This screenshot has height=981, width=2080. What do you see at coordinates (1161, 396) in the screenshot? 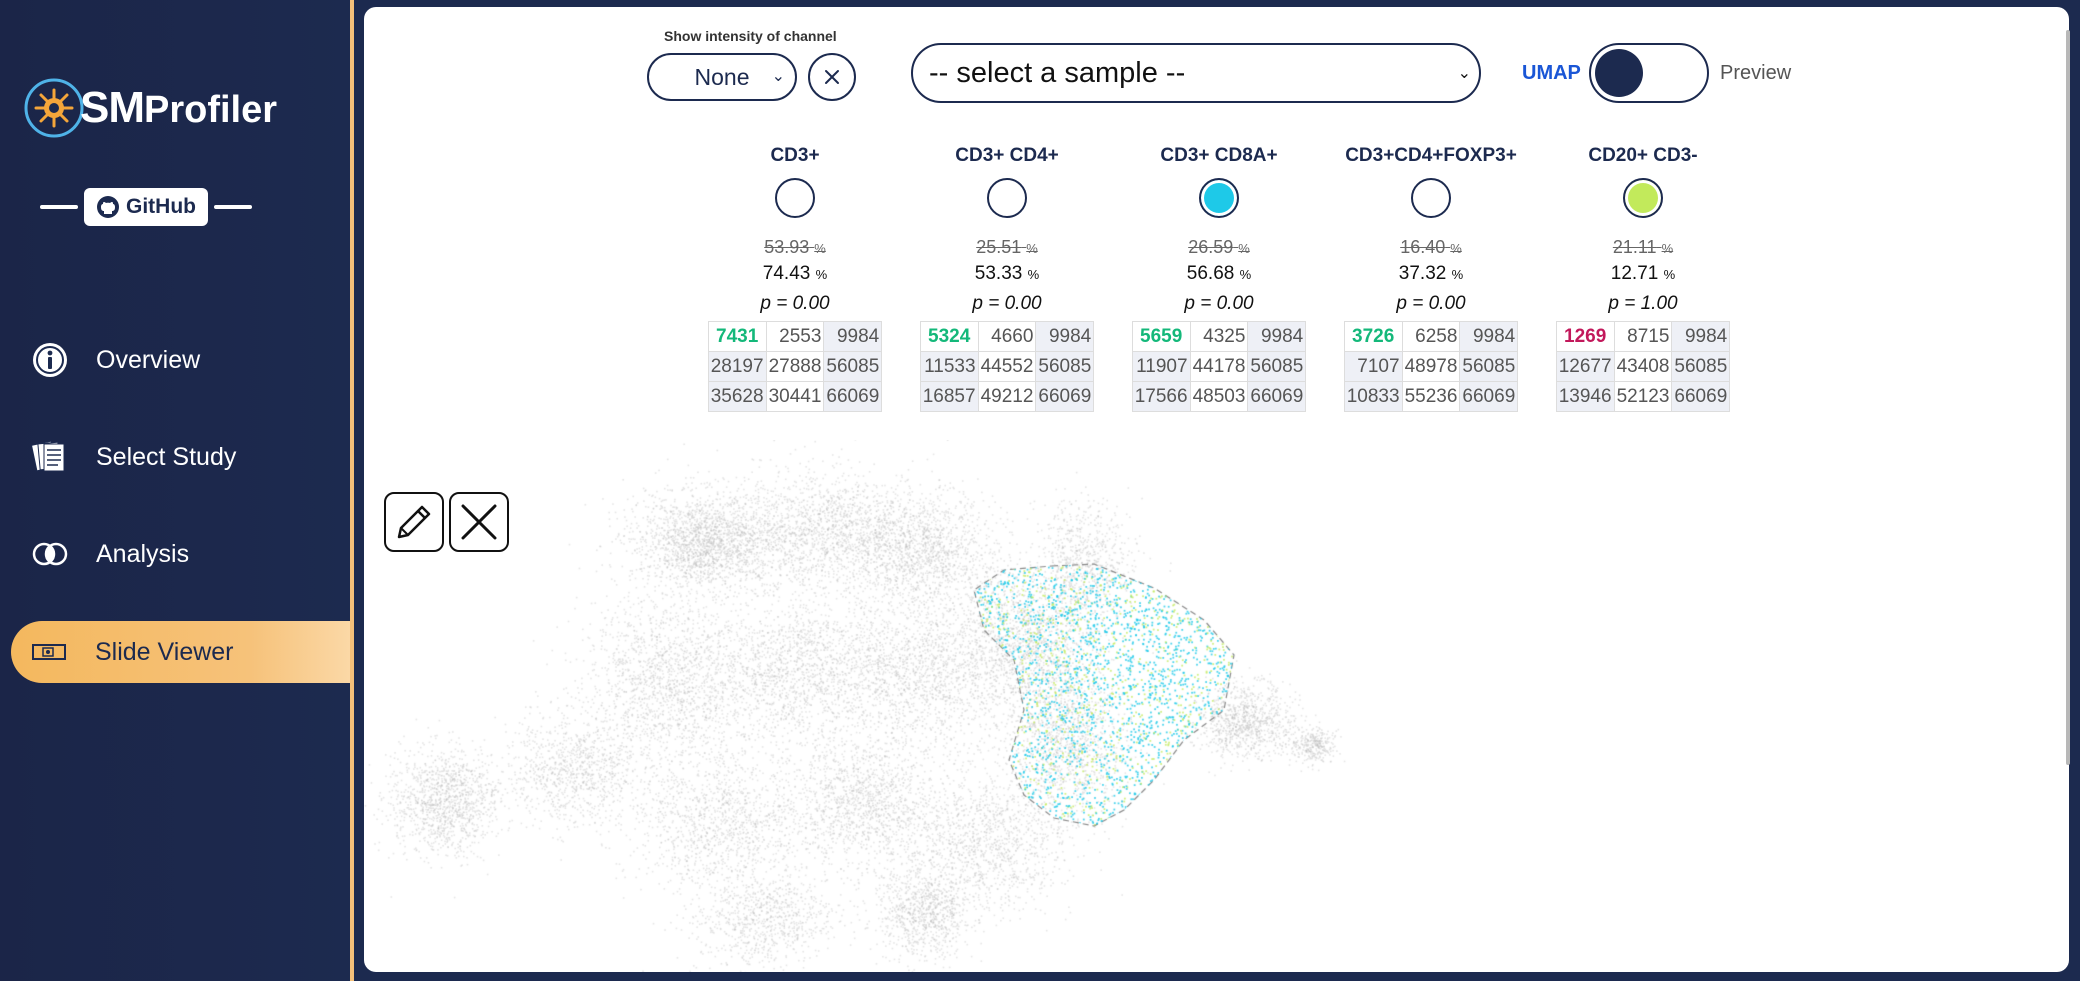
I see `table-cell: 17566` at bounding box center [1161, 396].